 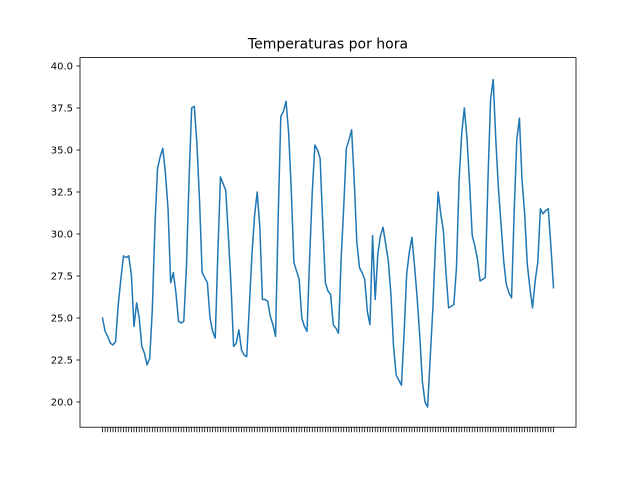 I want to click on chart-title: Temperaturas por hora, so click(x=327, y=45).